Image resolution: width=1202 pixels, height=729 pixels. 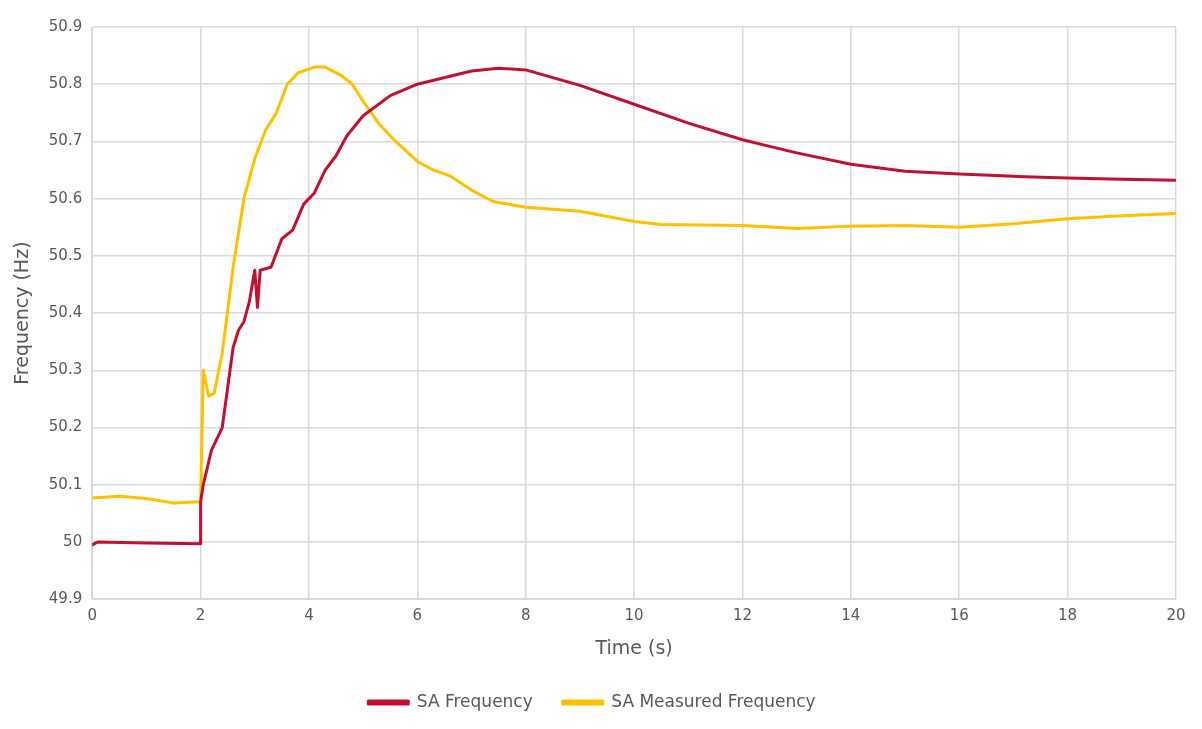 What do you see at coordinates (1176, 615) in the screenshot?
I see `x-tick-label: 20` at bounding box center [1176, 615].